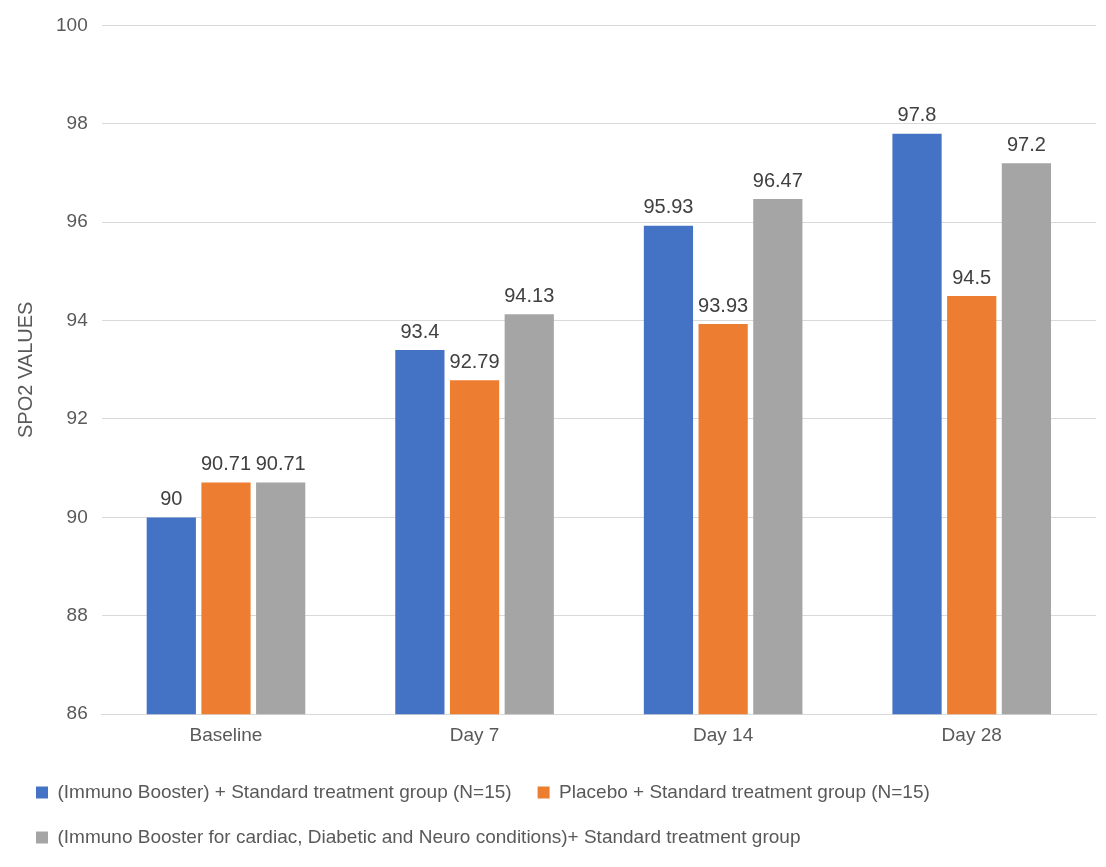 The height and width of the screenshot is (867, 1106). Describe the element at coordinates (1026, 143) in the screenshot. I see `data-label: 97.2` at that location.